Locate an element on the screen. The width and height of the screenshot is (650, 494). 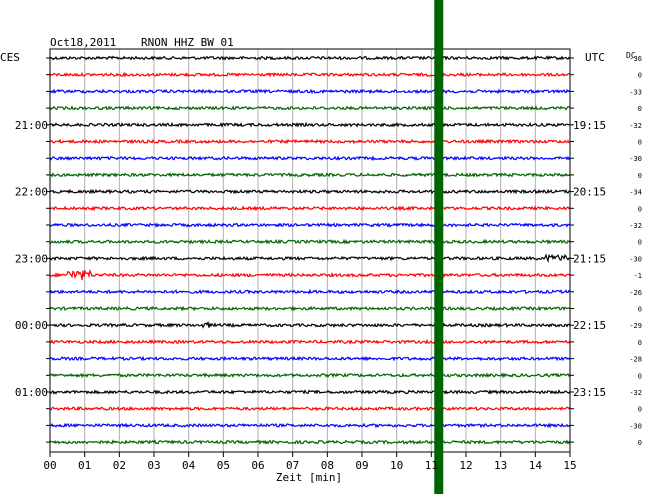
dc-label: DC is located at coordinates (631, 55).